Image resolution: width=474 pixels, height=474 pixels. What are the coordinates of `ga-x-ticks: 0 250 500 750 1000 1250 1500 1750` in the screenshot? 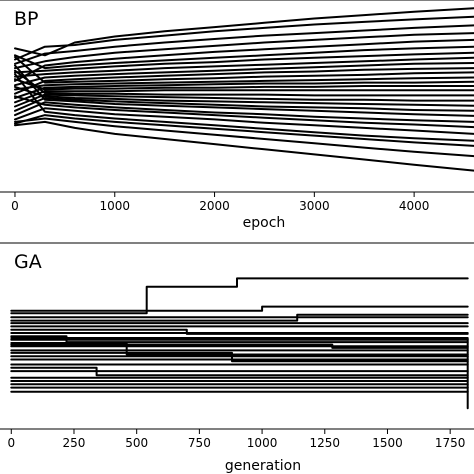 It's located at (236, 439).